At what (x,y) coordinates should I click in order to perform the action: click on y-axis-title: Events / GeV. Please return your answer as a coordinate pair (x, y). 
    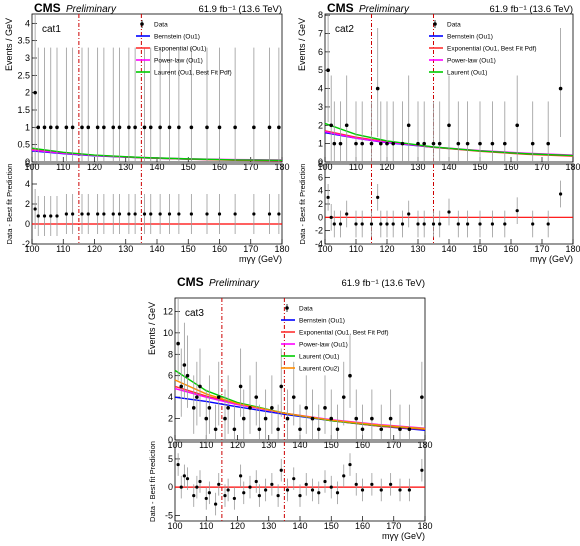
    Looking at the image, I should click on (302, 44).